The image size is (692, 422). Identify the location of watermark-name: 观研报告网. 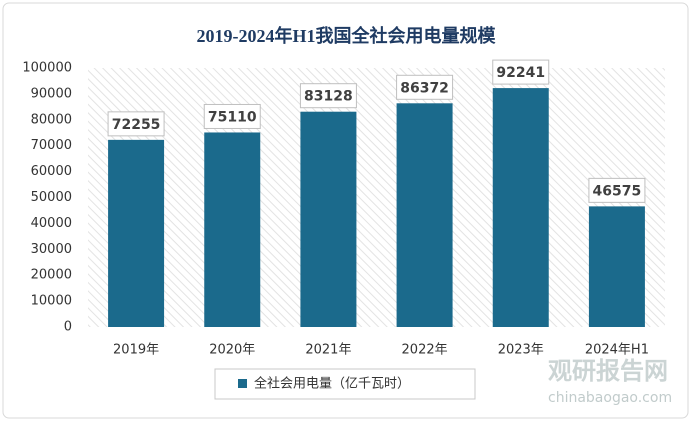
(608, 371).